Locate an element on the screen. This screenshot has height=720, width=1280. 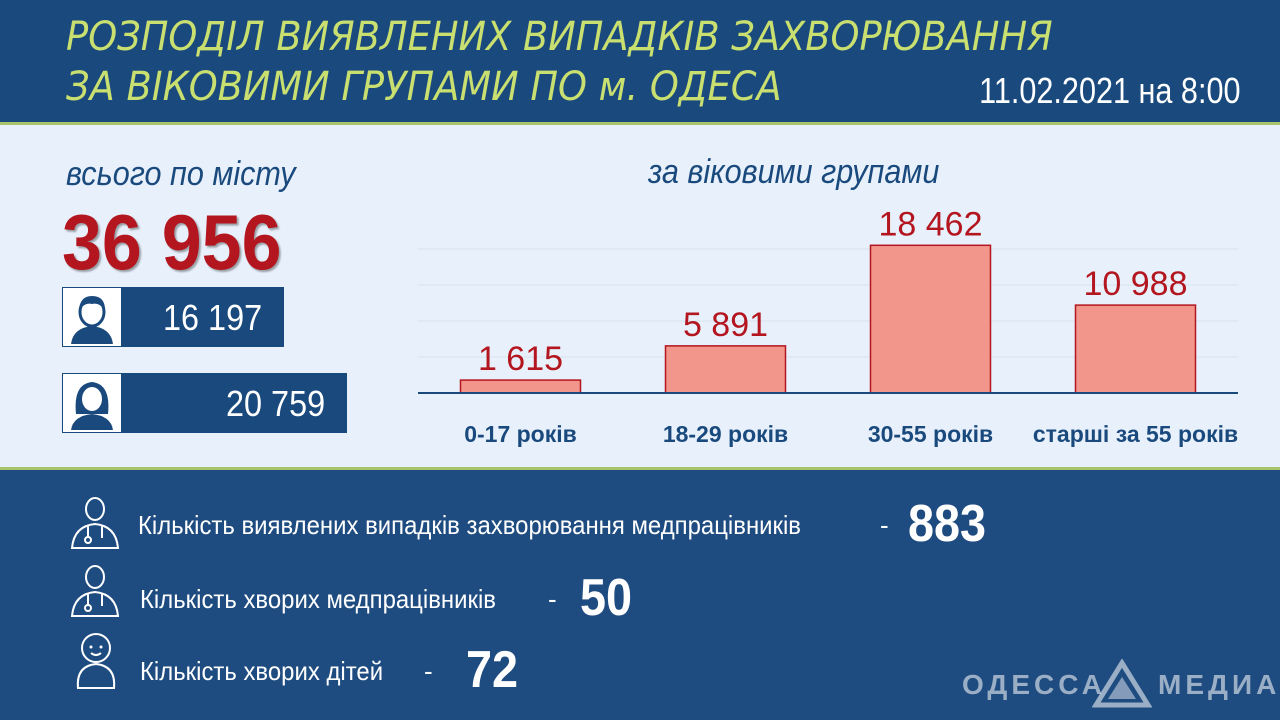
title-line-2: ЗА ВІКОВИМИ ГРУПАМИ ПО м. ОДЕСА is located at coordinates (424, 87).